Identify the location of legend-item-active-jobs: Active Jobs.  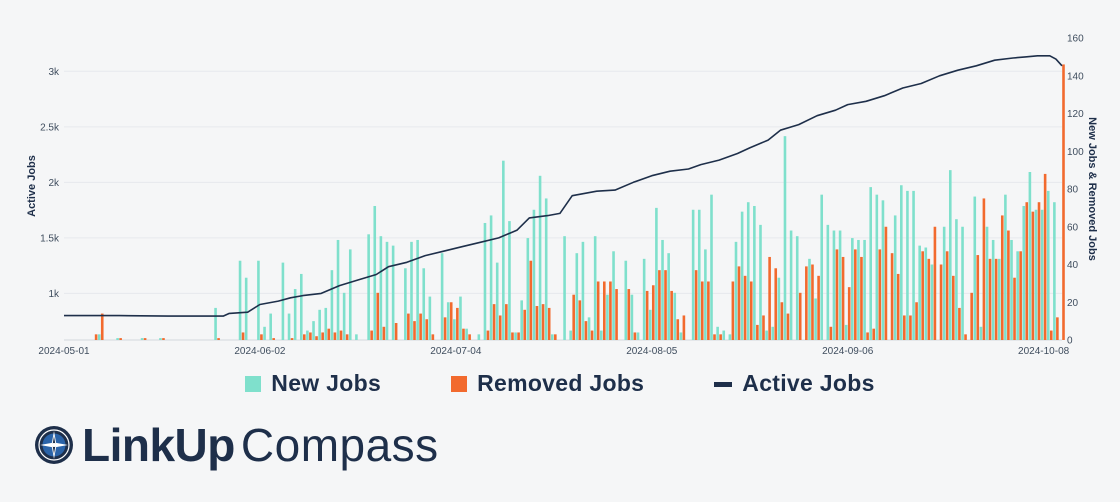
(794, 383).